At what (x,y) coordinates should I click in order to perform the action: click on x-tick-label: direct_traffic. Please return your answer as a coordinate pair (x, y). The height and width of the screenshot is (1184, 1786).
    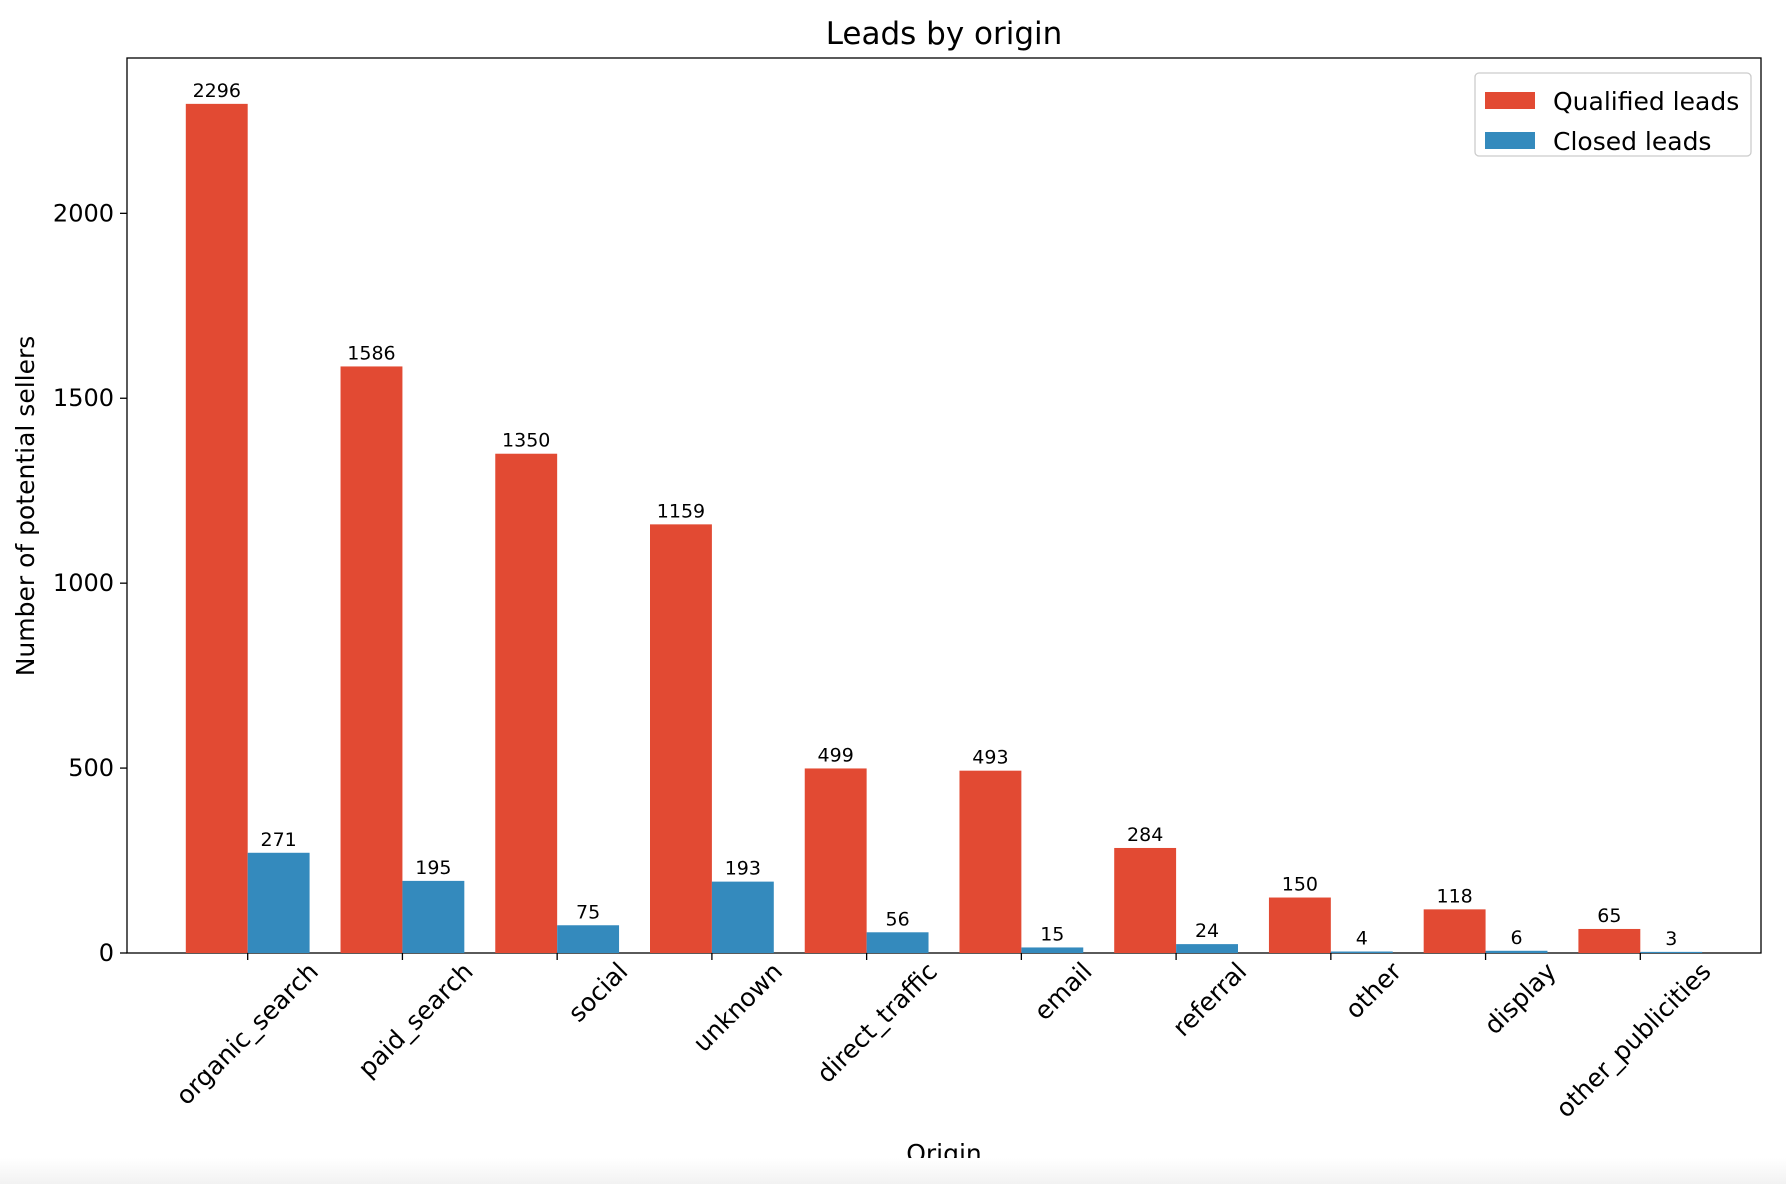
    Looking at the image, I should click on (877, 1023).